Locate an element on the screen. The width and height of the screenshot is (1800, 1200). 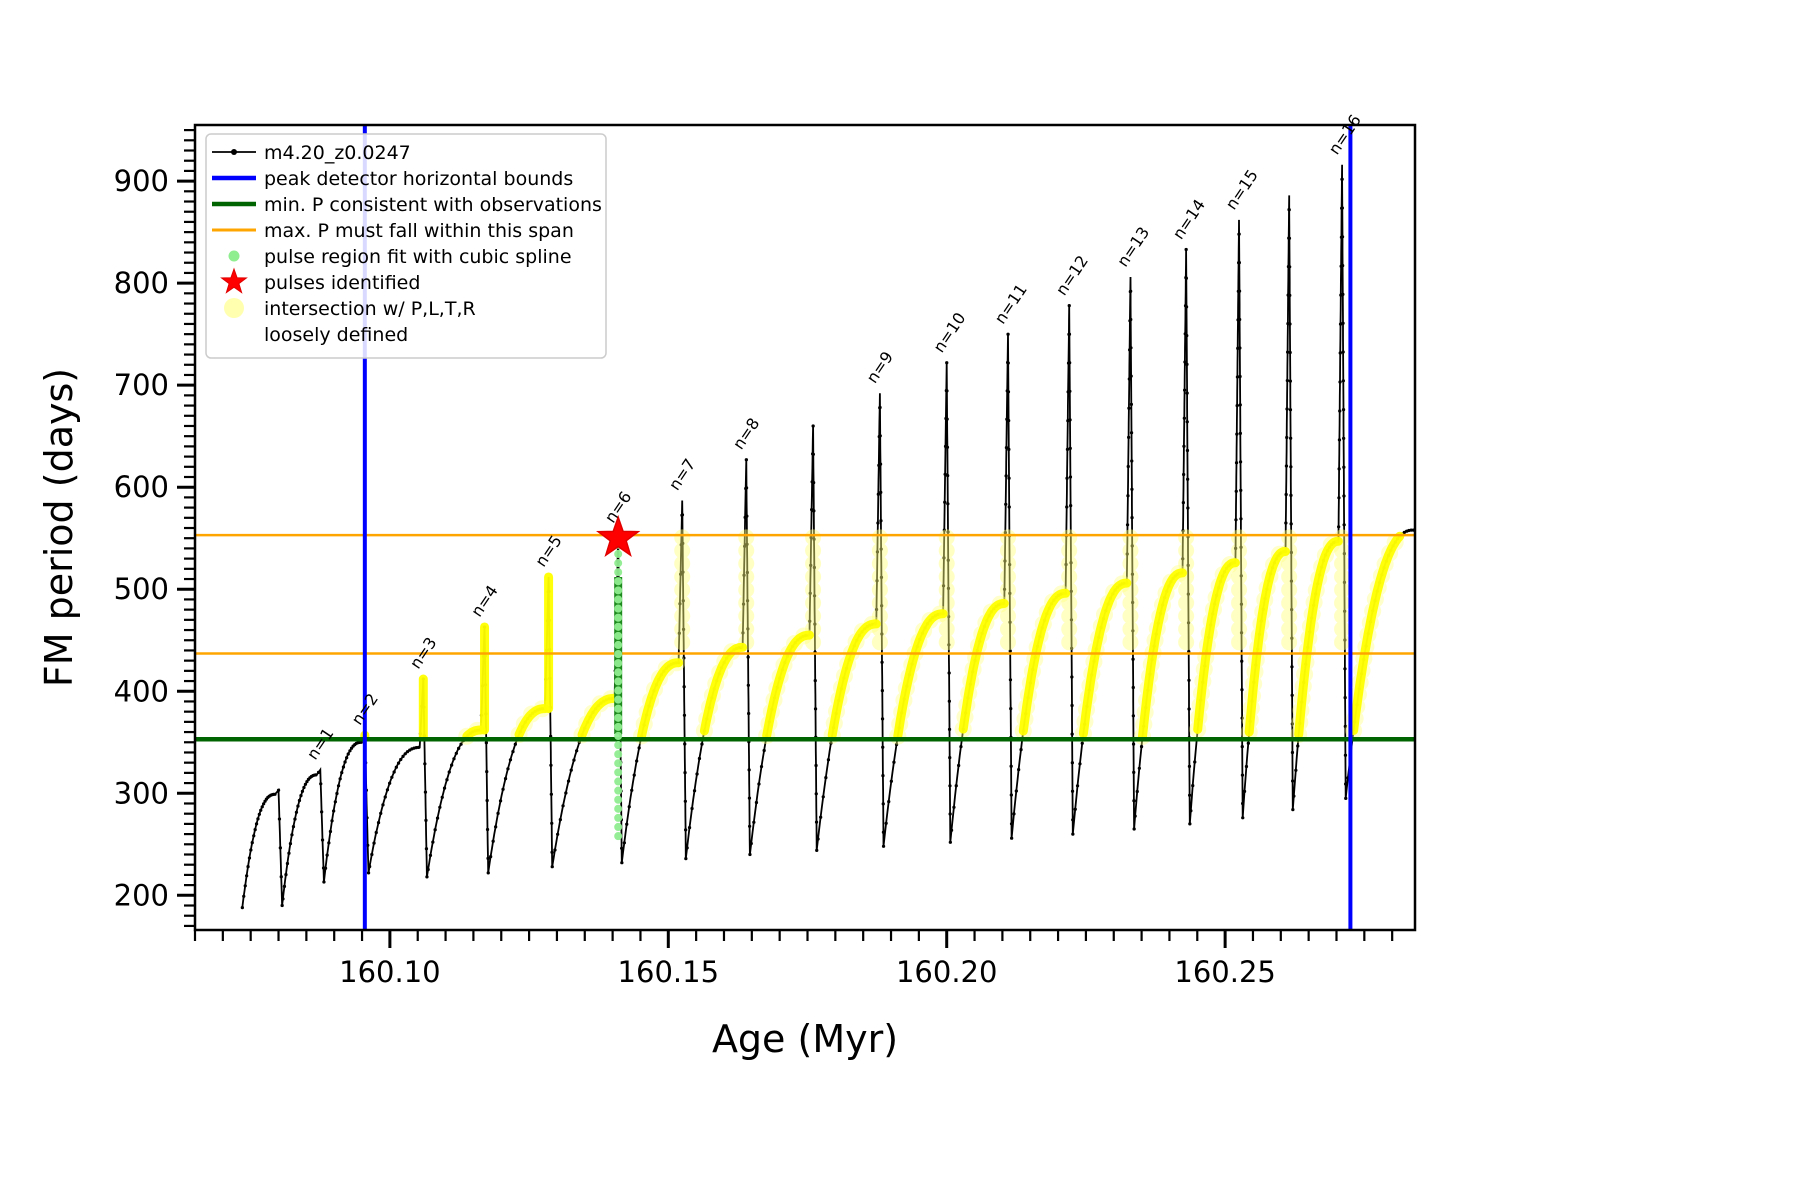
legend-entry: intersection w/ P,L,T,R loosely defined is located at coordinates (350, 322).